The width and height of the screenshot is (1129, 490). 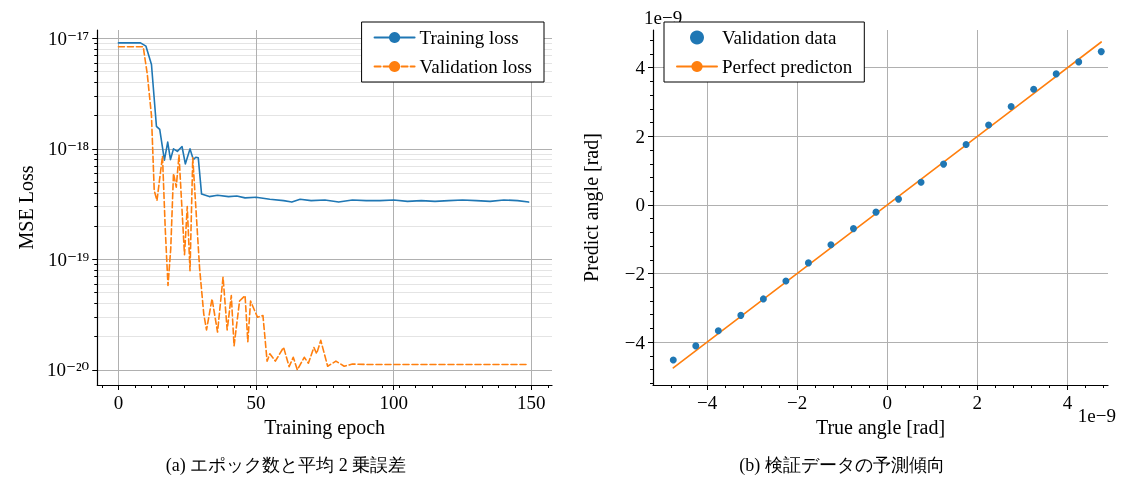 What do you see at coordinates (68, 149) in the screenshot?
I see `y-tick-label: 10⁻¹⁸` at bounding box center [68, 149].